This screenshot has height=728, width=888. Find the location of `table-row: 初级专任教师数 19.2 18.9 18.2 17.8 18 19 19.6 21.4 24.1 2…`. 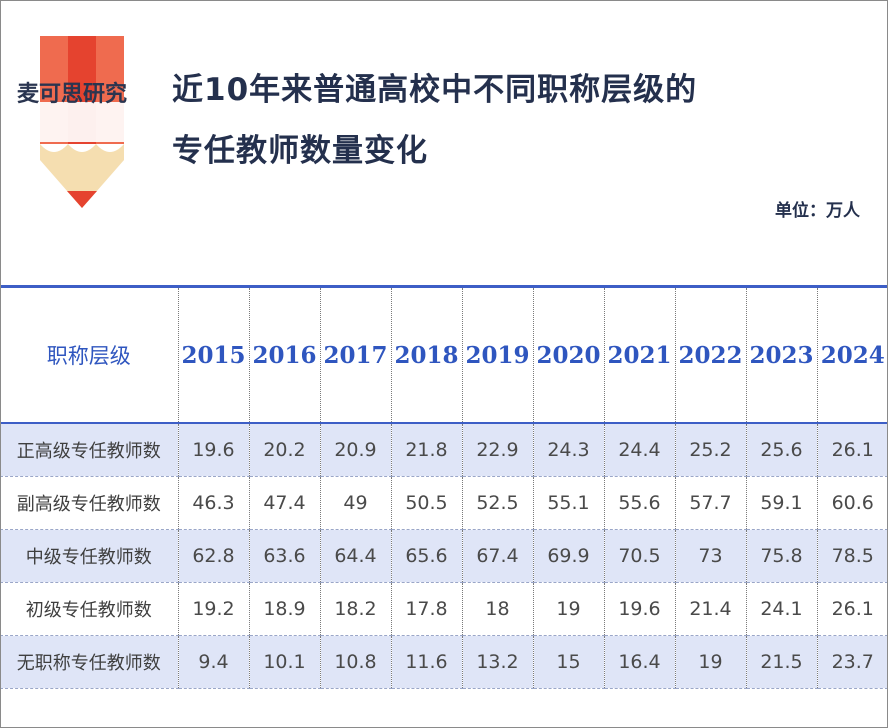

table-row: 初级专任教师数 19.2 18.9 18.2 17.8 18 19 19.6 21.4 24.1 2… is located at coordinates (444, 609).